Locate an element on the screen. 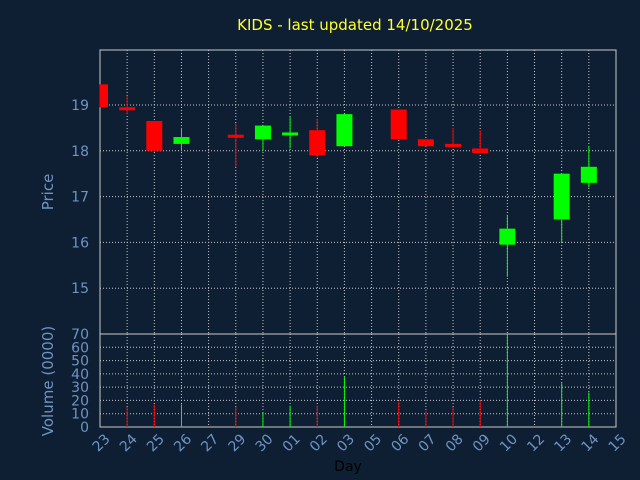  price-tick-label: 16 is located at coordinates (80, 243).